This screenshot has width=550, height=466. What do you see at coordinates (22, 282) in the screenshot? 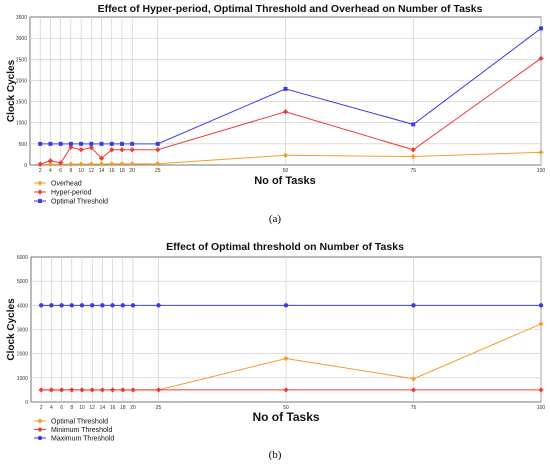
I see `y-tick-label: 5000` at bounding box center [22, 282].